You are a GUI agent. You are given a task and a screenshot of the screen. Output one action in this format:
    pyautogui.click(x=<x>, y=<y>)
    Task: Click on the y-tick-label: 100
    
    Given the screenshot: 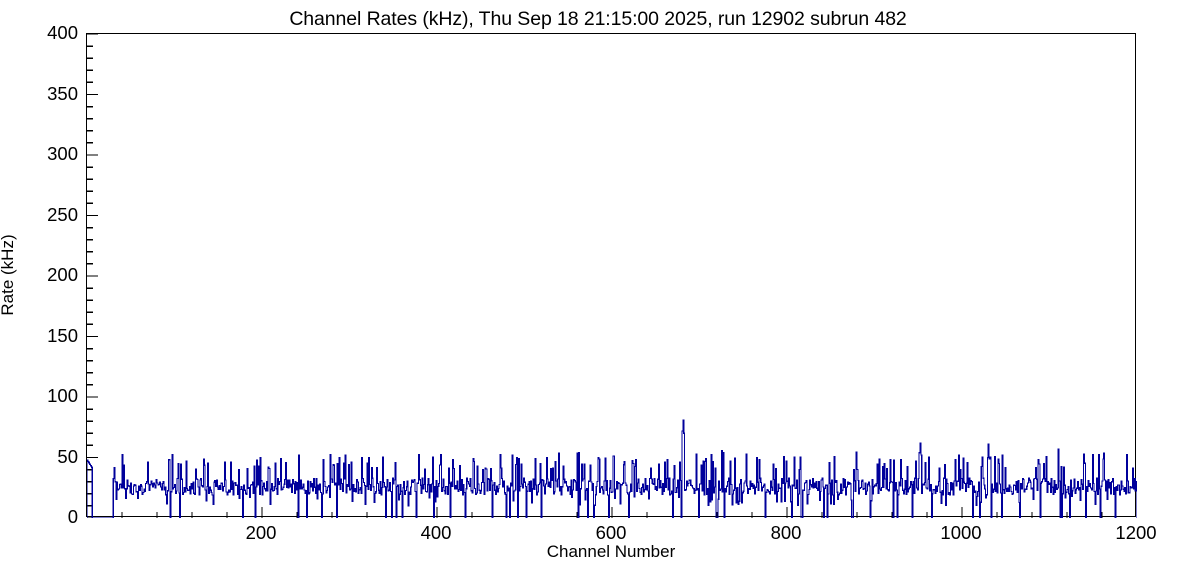 What is the action you would take?
    pyautogui.click(x=62, y=395)
    